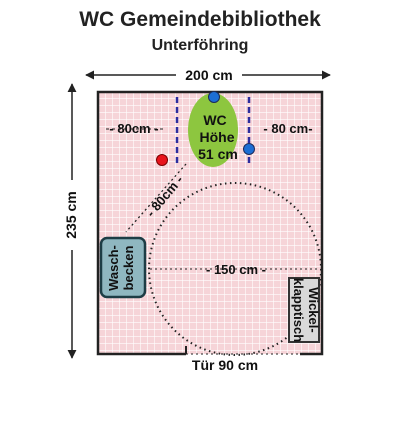  I want to click on wash-basin, so click(123, 267).